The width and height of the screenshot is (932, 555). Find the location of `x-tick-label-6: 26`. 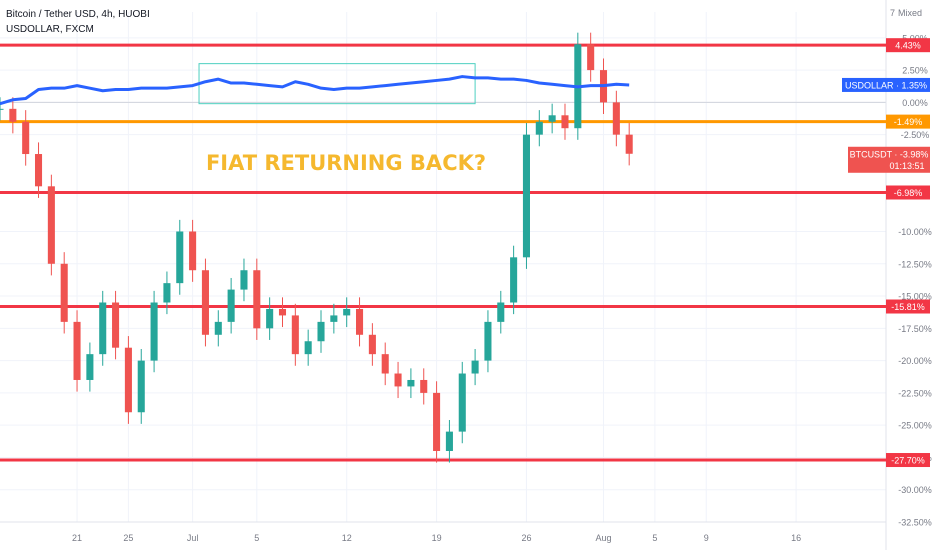

x-tick-label-6: 26 is located at coordinates (526, 538).